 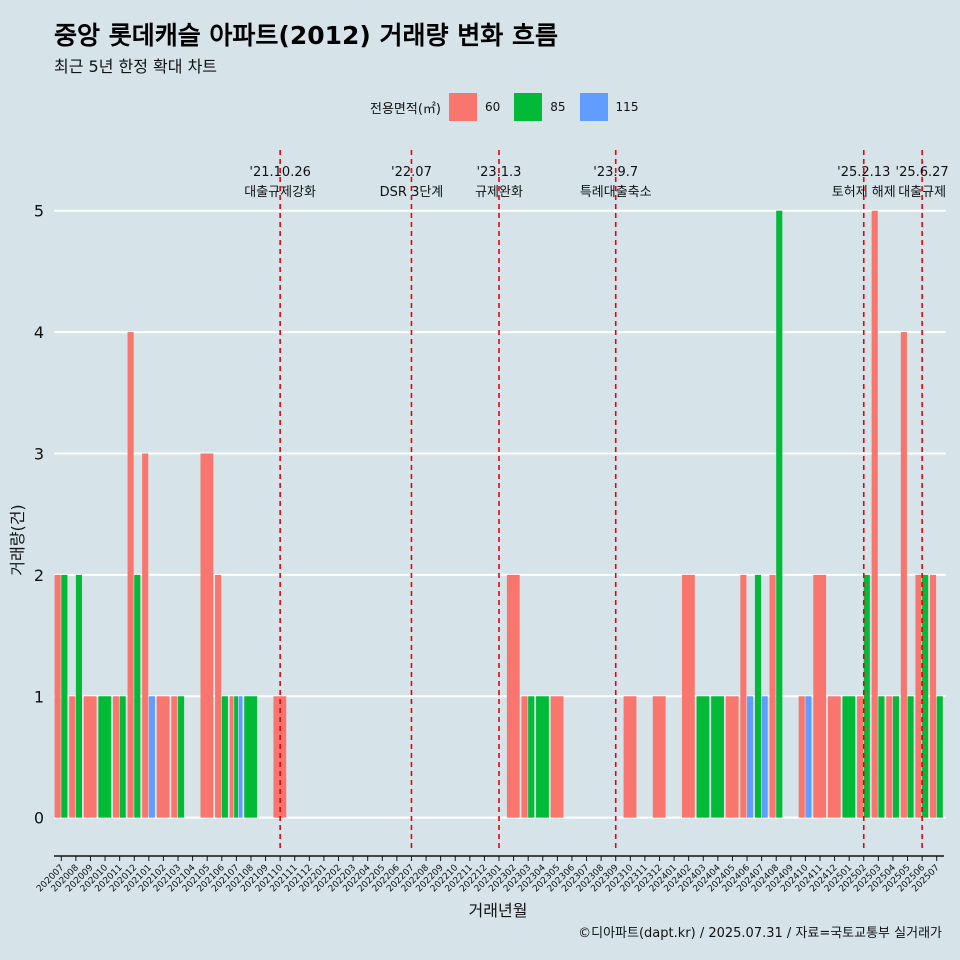 I want to click on event-label: 대출규제강화, so click(x=280, y=192).